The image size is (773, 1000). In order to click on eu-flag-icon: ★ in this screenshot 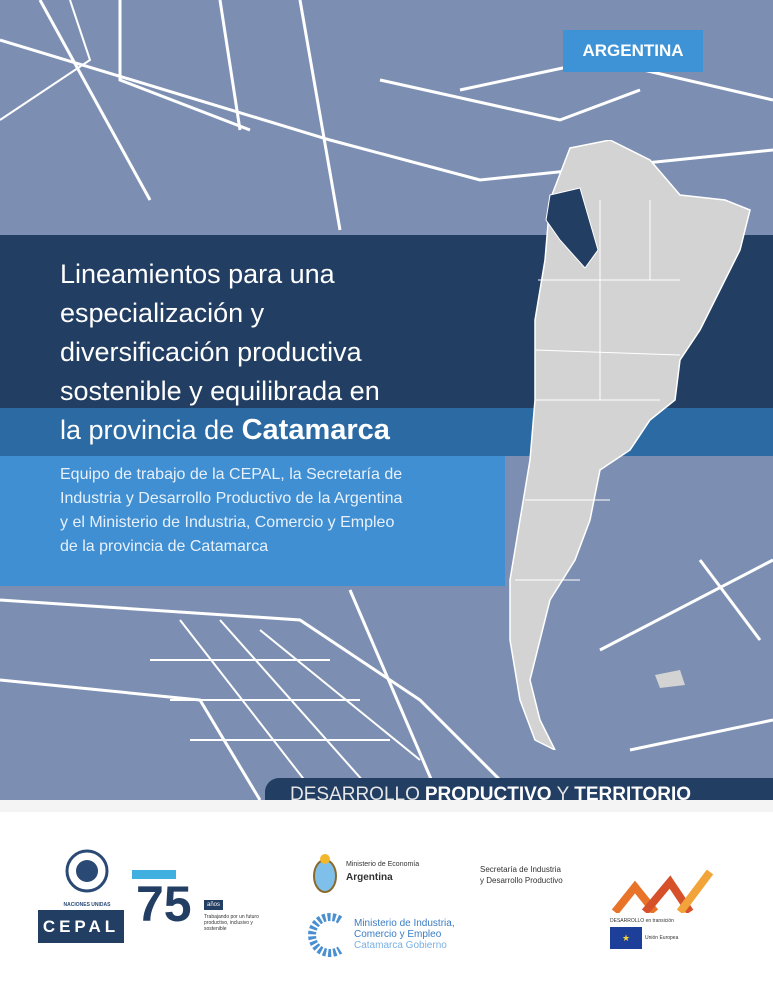, I will do `click(626, 938)`.